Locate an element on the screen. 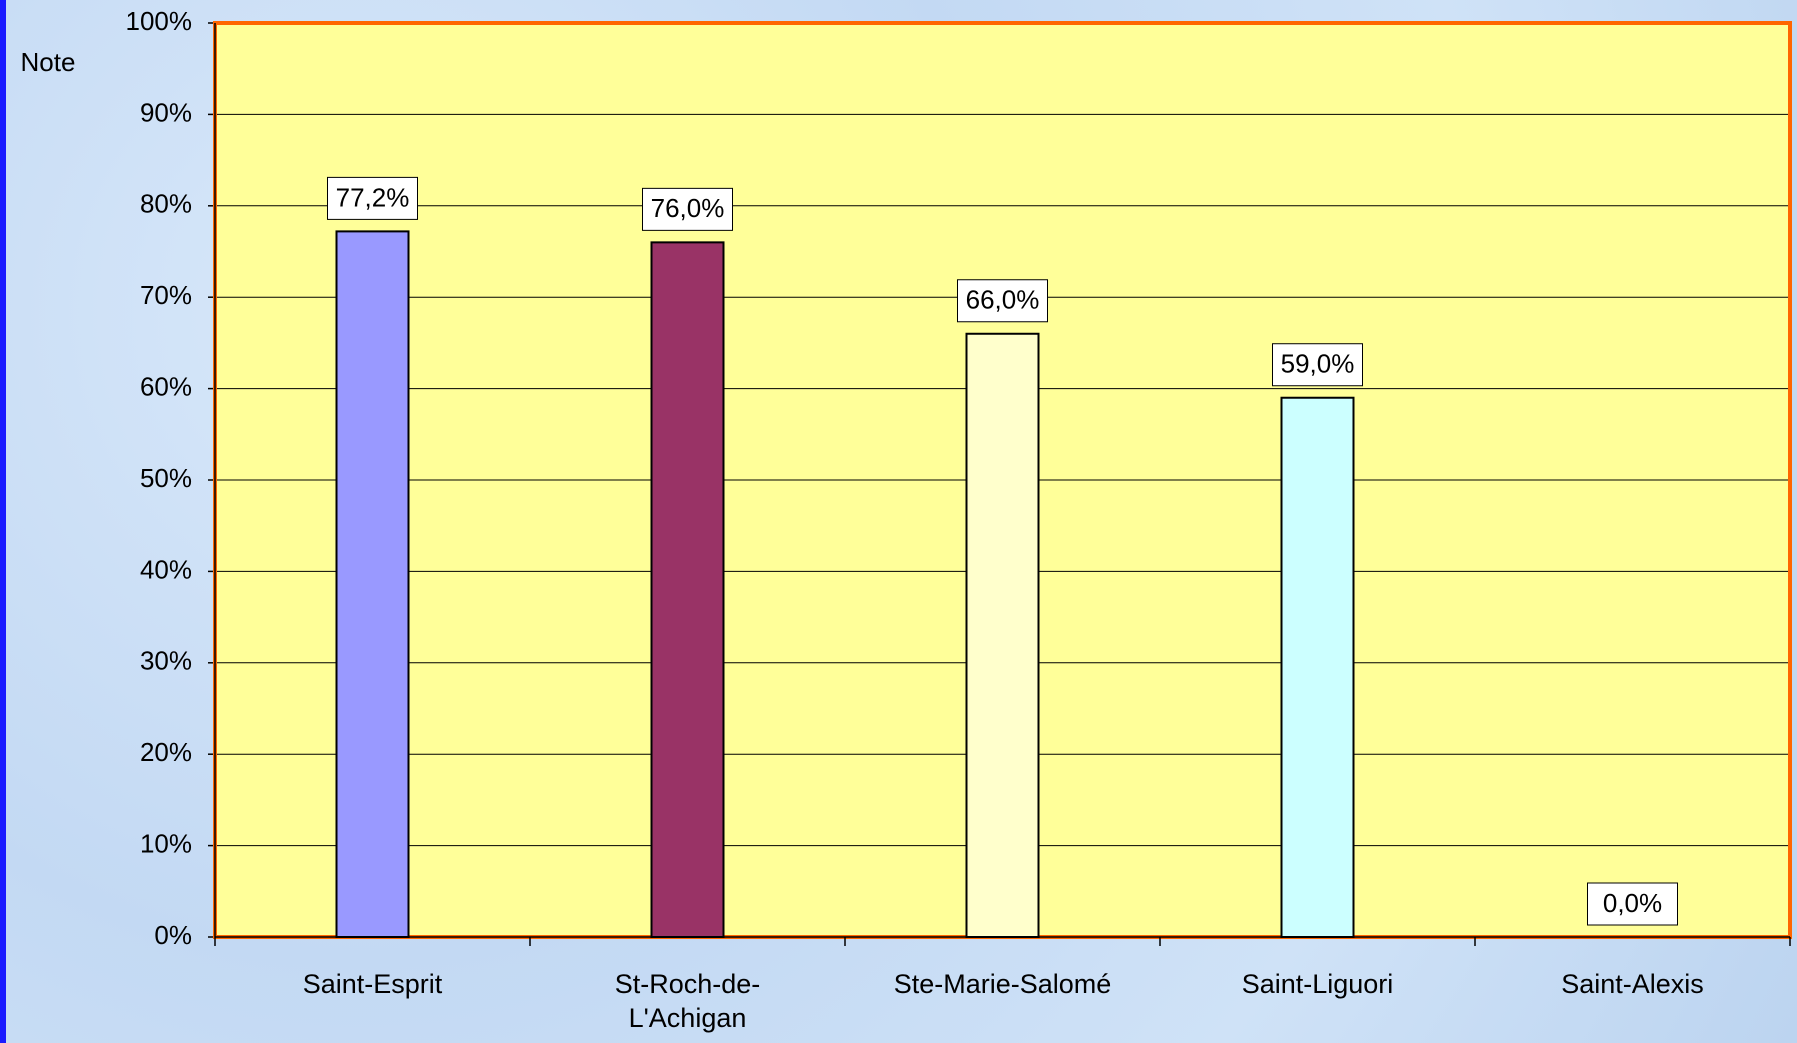 Image resolution: width=1797 pixels, height=1043 pixels. x-tick-label: Ste-Marie-Salomé is located at coordinates (1002, 984).